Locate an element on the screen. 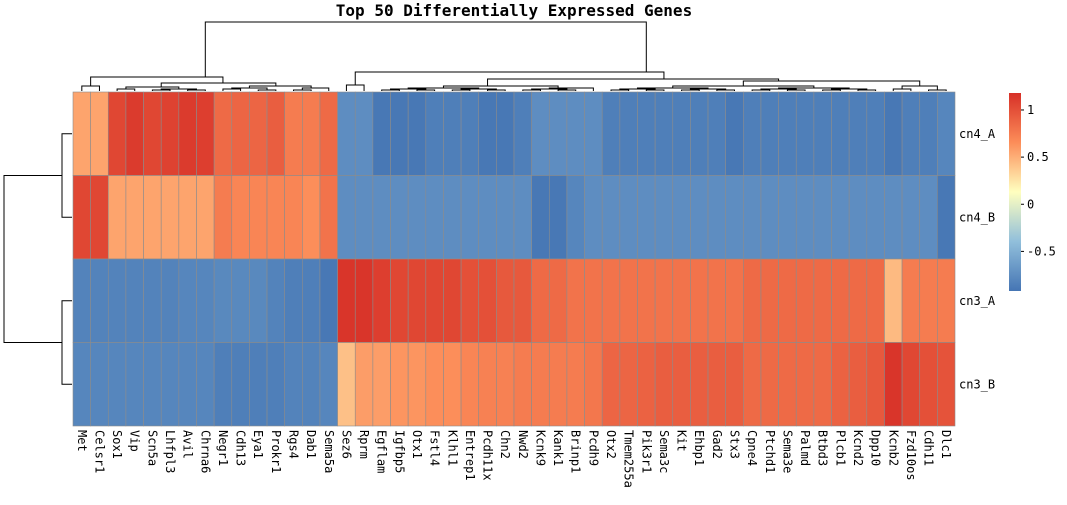 The image size is (1067, 505). row-dendrogram is located at coordinates (37, 259).